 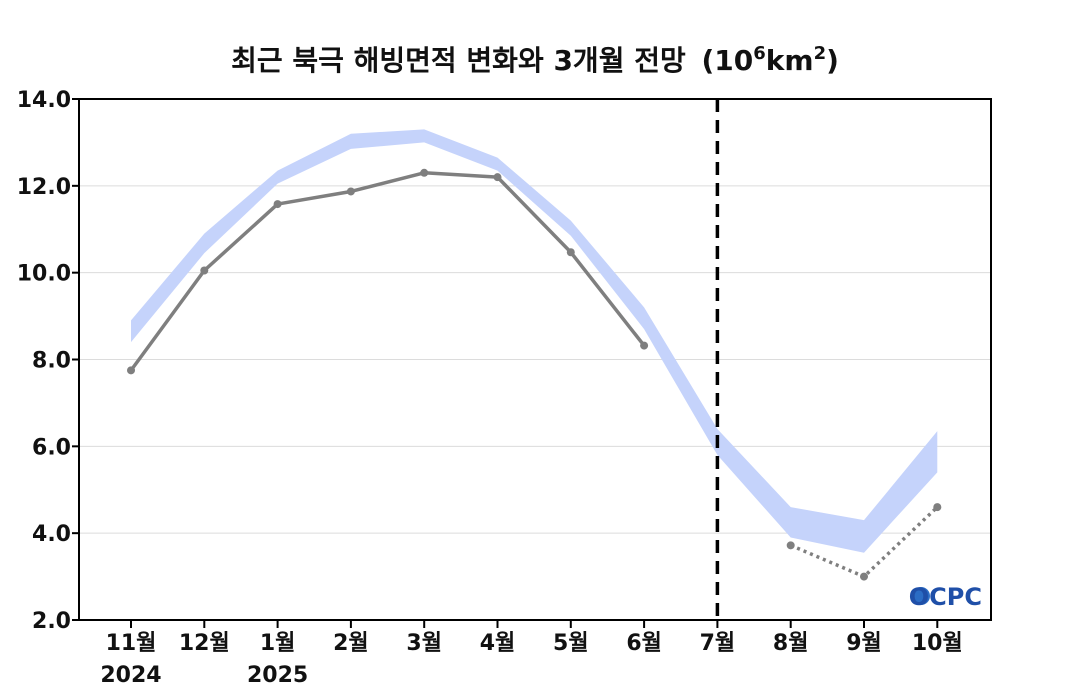 What do you see at coordinates (131, 643) in the screenshot?
I see `x-tick-label: 11월` at bounding box center [131, 643].